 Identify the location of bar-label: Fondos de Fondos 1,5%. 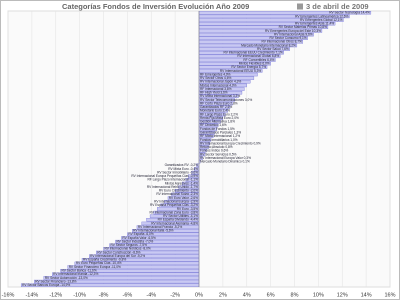
(217, 129).